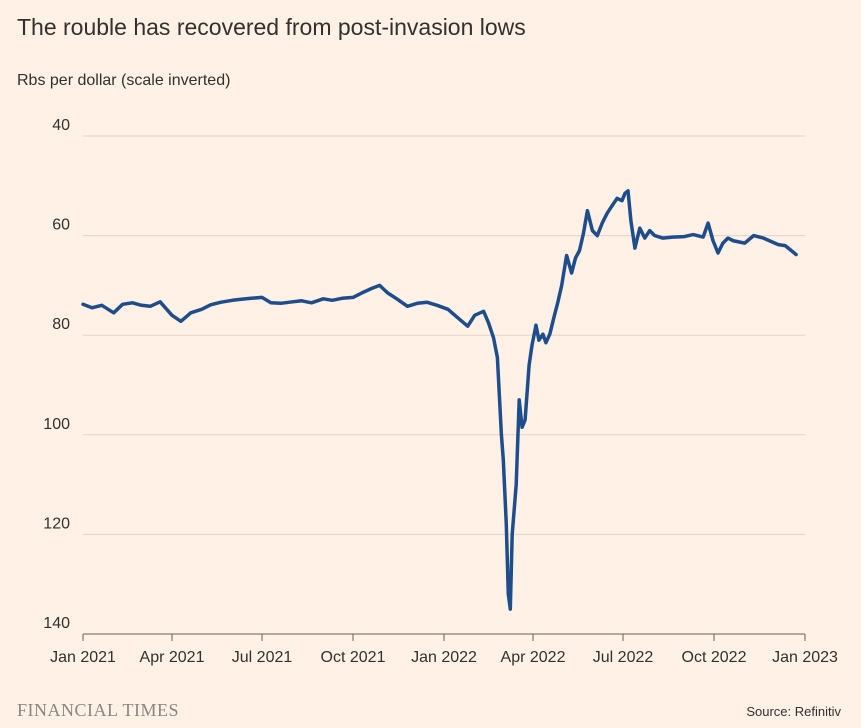 This screenshot has width=861, height=728. What do you see at coordinates (623, 657) in the screenshot?
I see `x-tick-label: Jul 2022` at bounding box center [623, 657].